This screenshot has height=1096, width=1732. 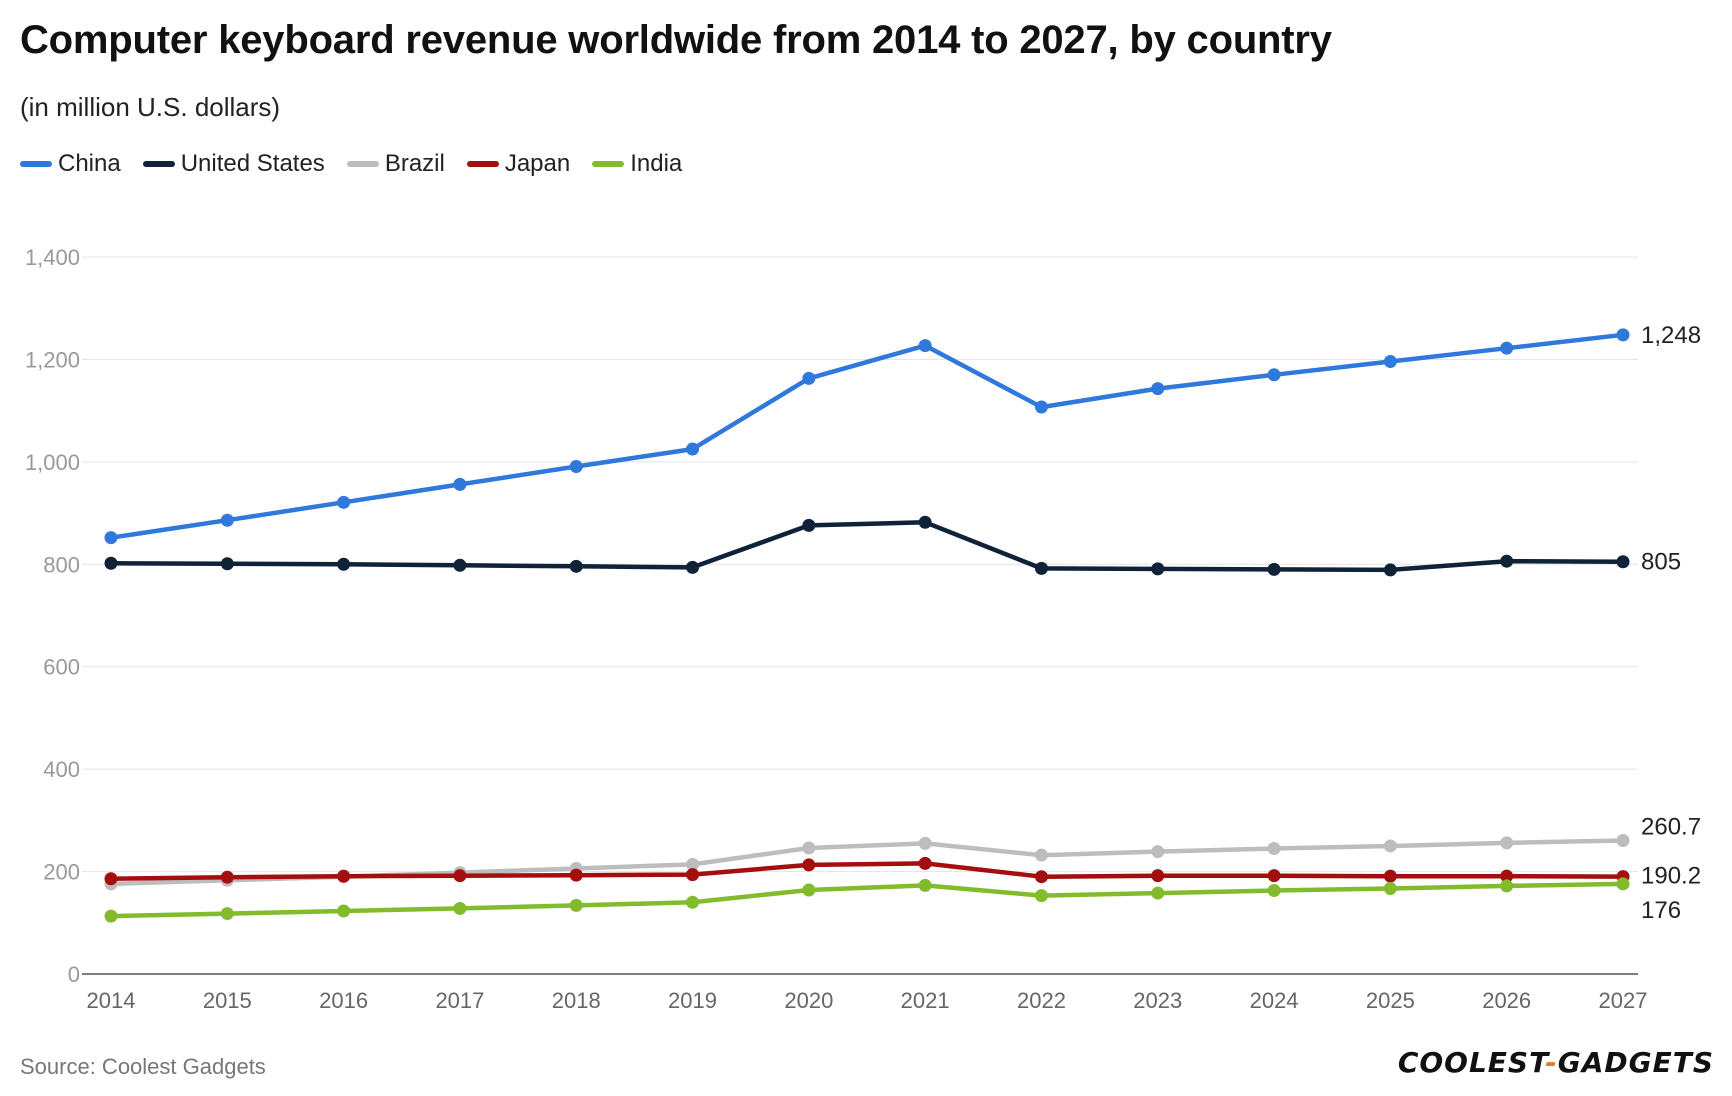 I want to click on legend-item-united-states: United States, so click(x=233, y=164).